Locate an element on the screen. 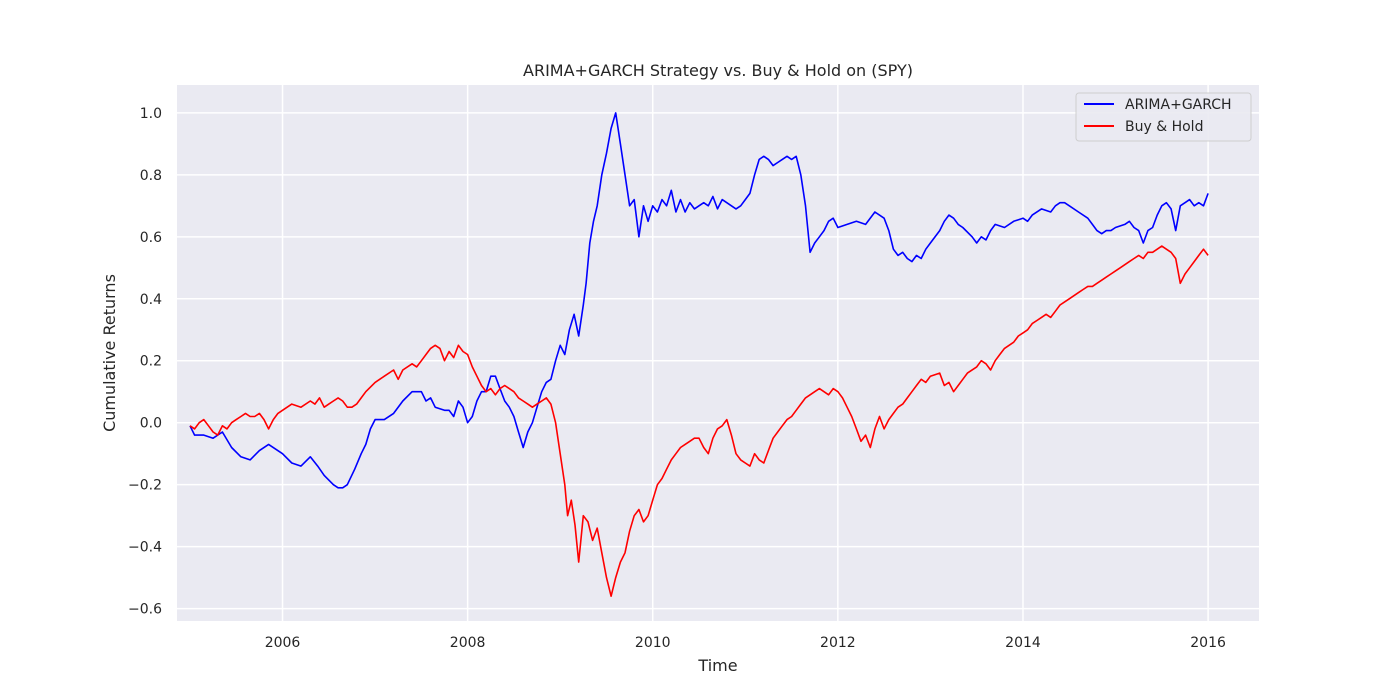  x-tick-label: 2012 is located at coordinates (838, 643).